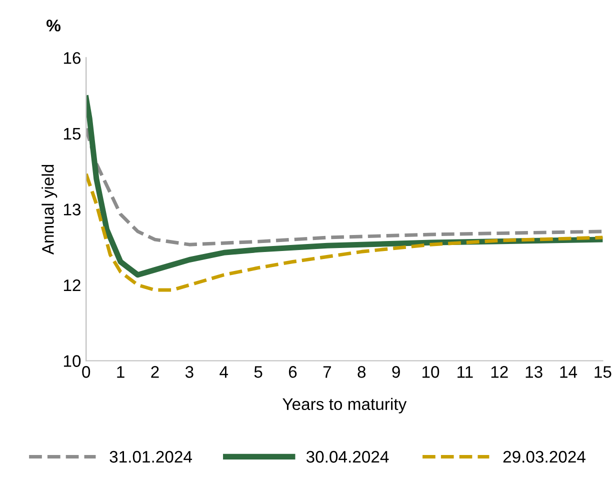  Describe the element at coordinates (431, 372) in the screenshot. I see `x-tick-label: 10` at that location.